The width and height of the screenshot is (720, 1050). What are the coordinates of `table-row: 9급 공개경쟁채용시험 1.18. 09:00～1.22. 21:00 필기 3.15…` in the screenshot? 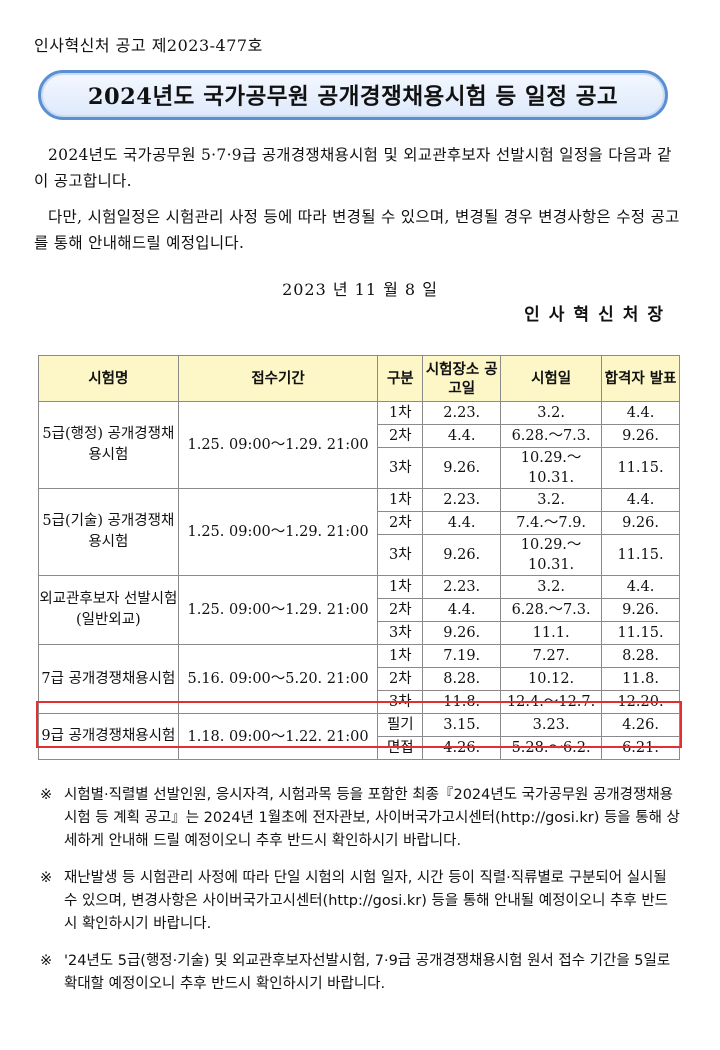 It's located at (359, 736).